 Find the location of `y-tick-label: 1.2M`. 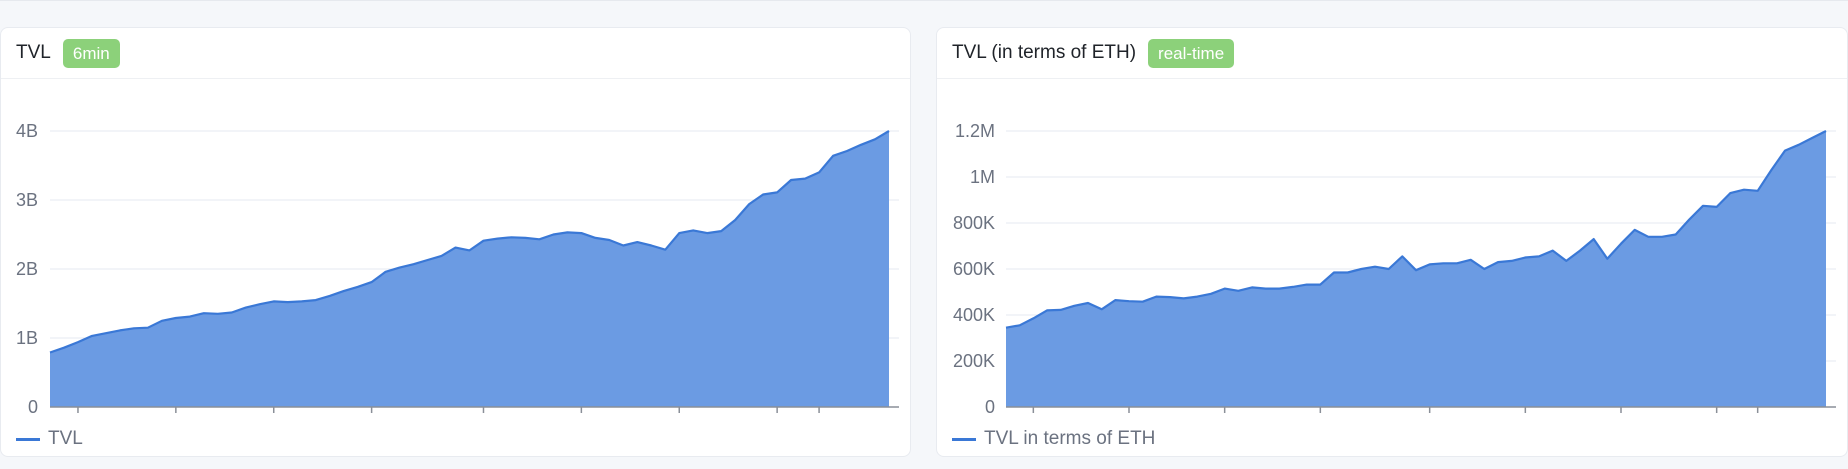

y-tick-label: 1.2M is located at coordinates (975, 131).